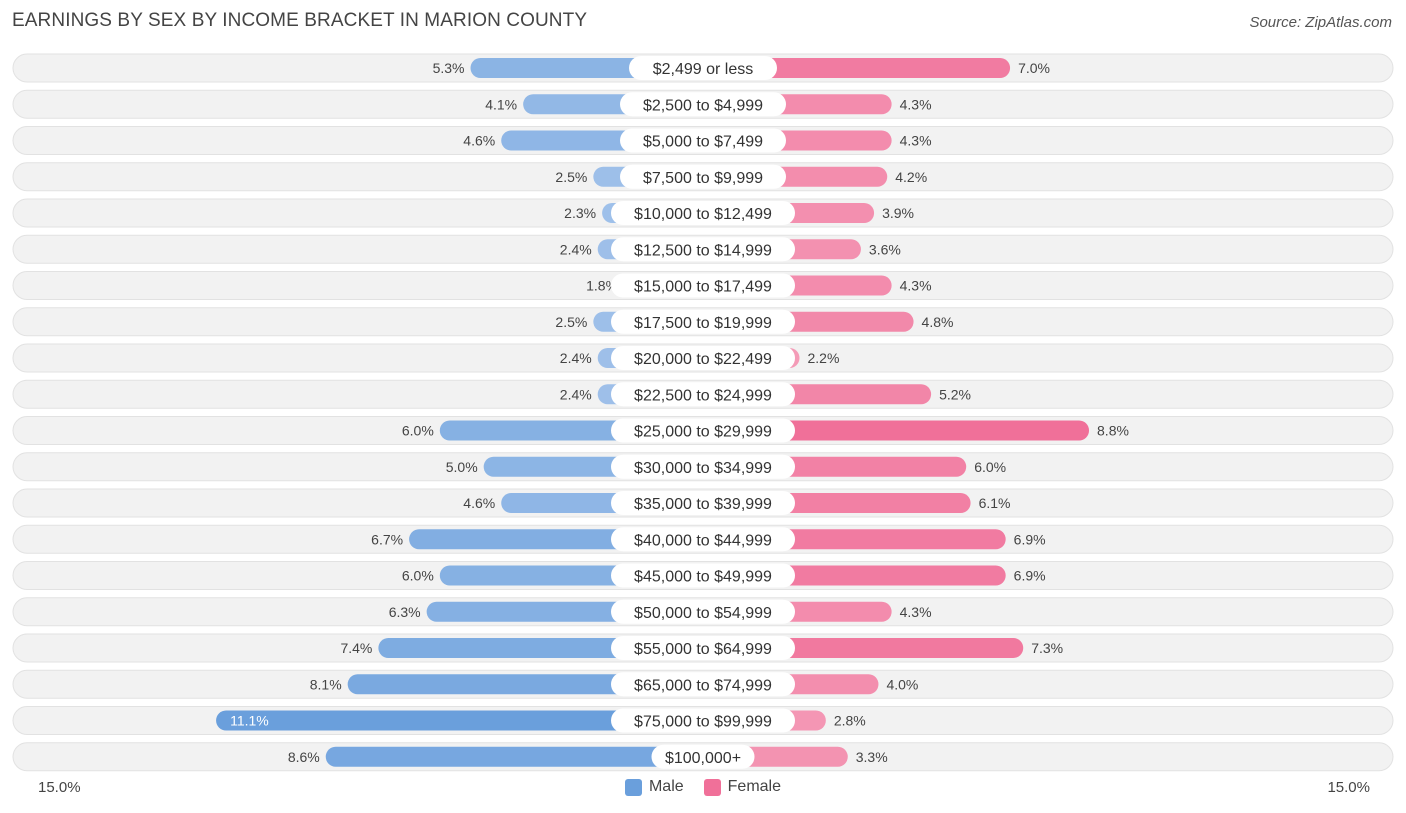 Image resolution: width=1406 pixels, height=813 pixels. I want to click on male-value-label: 2.4%, so click(576, 394).